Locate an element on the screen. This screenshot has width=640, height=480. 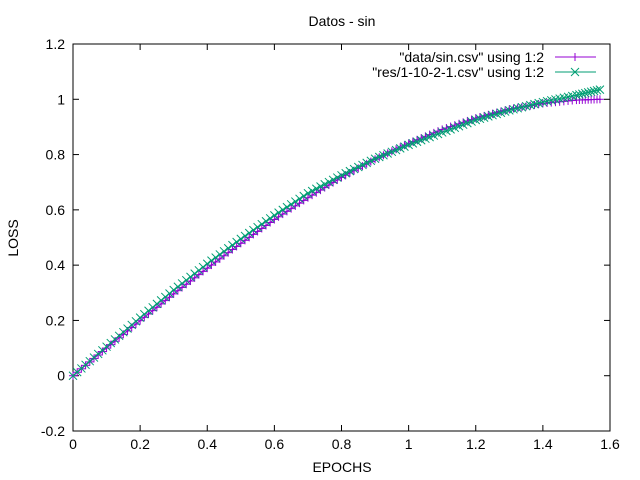
legend-label: "data/sin.csv" using 1:2 is located at coordinates (471, 57).